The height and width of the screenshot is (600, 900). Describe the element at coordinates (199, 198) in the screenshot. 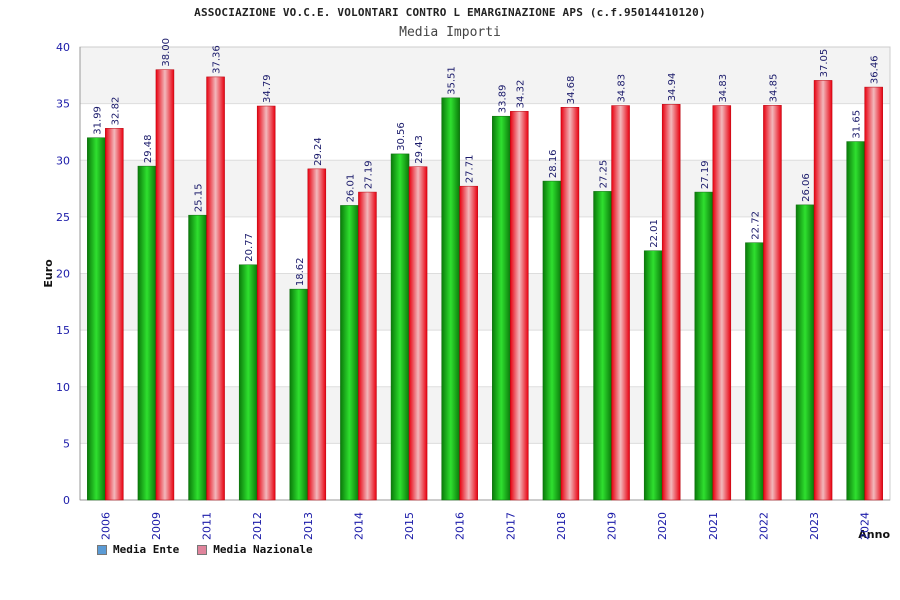

I see `data-label-media-ente-2011: 25.15` at that location.